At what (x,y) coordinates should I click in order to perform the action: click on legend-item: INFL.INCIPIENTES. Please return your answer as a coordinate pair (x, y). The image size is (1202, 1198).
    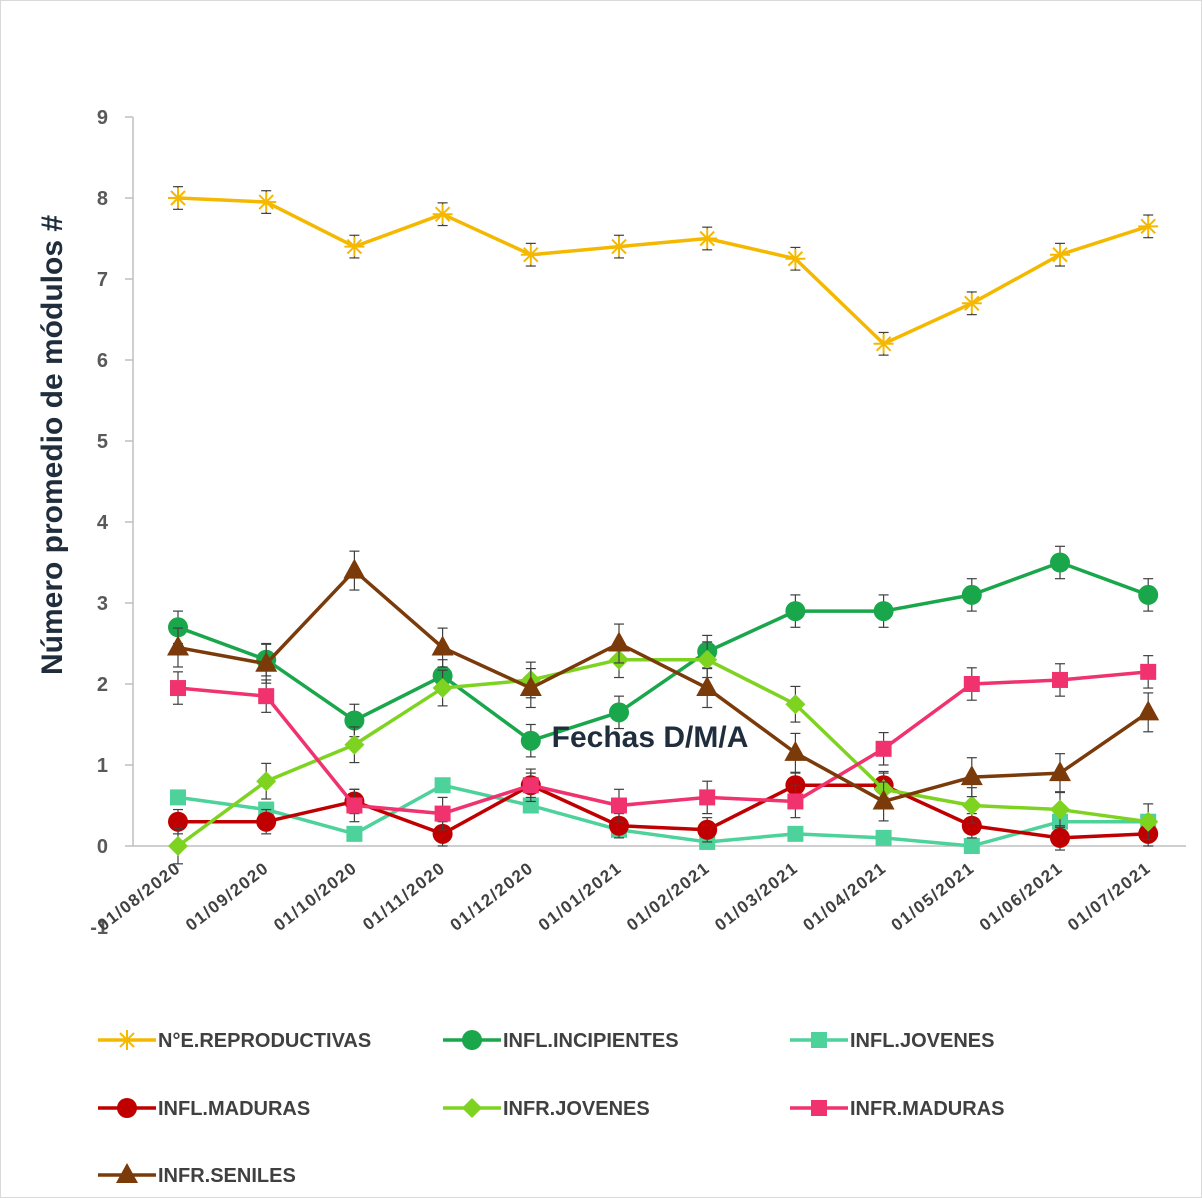
    Looking at the image, I should click on (561, 1041).